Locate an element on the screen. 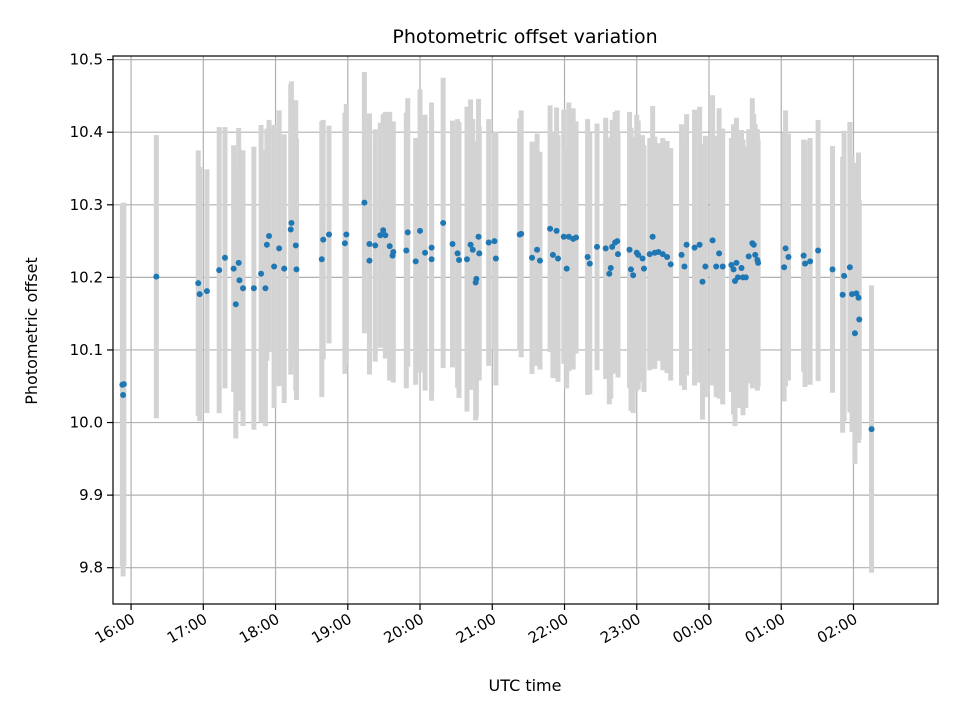 The image size is (960, 720). y-axis: 9.8 9.9 10.0 10.1 10.2 10.3 10.4 10.5 is located at coordinates (91, 314).